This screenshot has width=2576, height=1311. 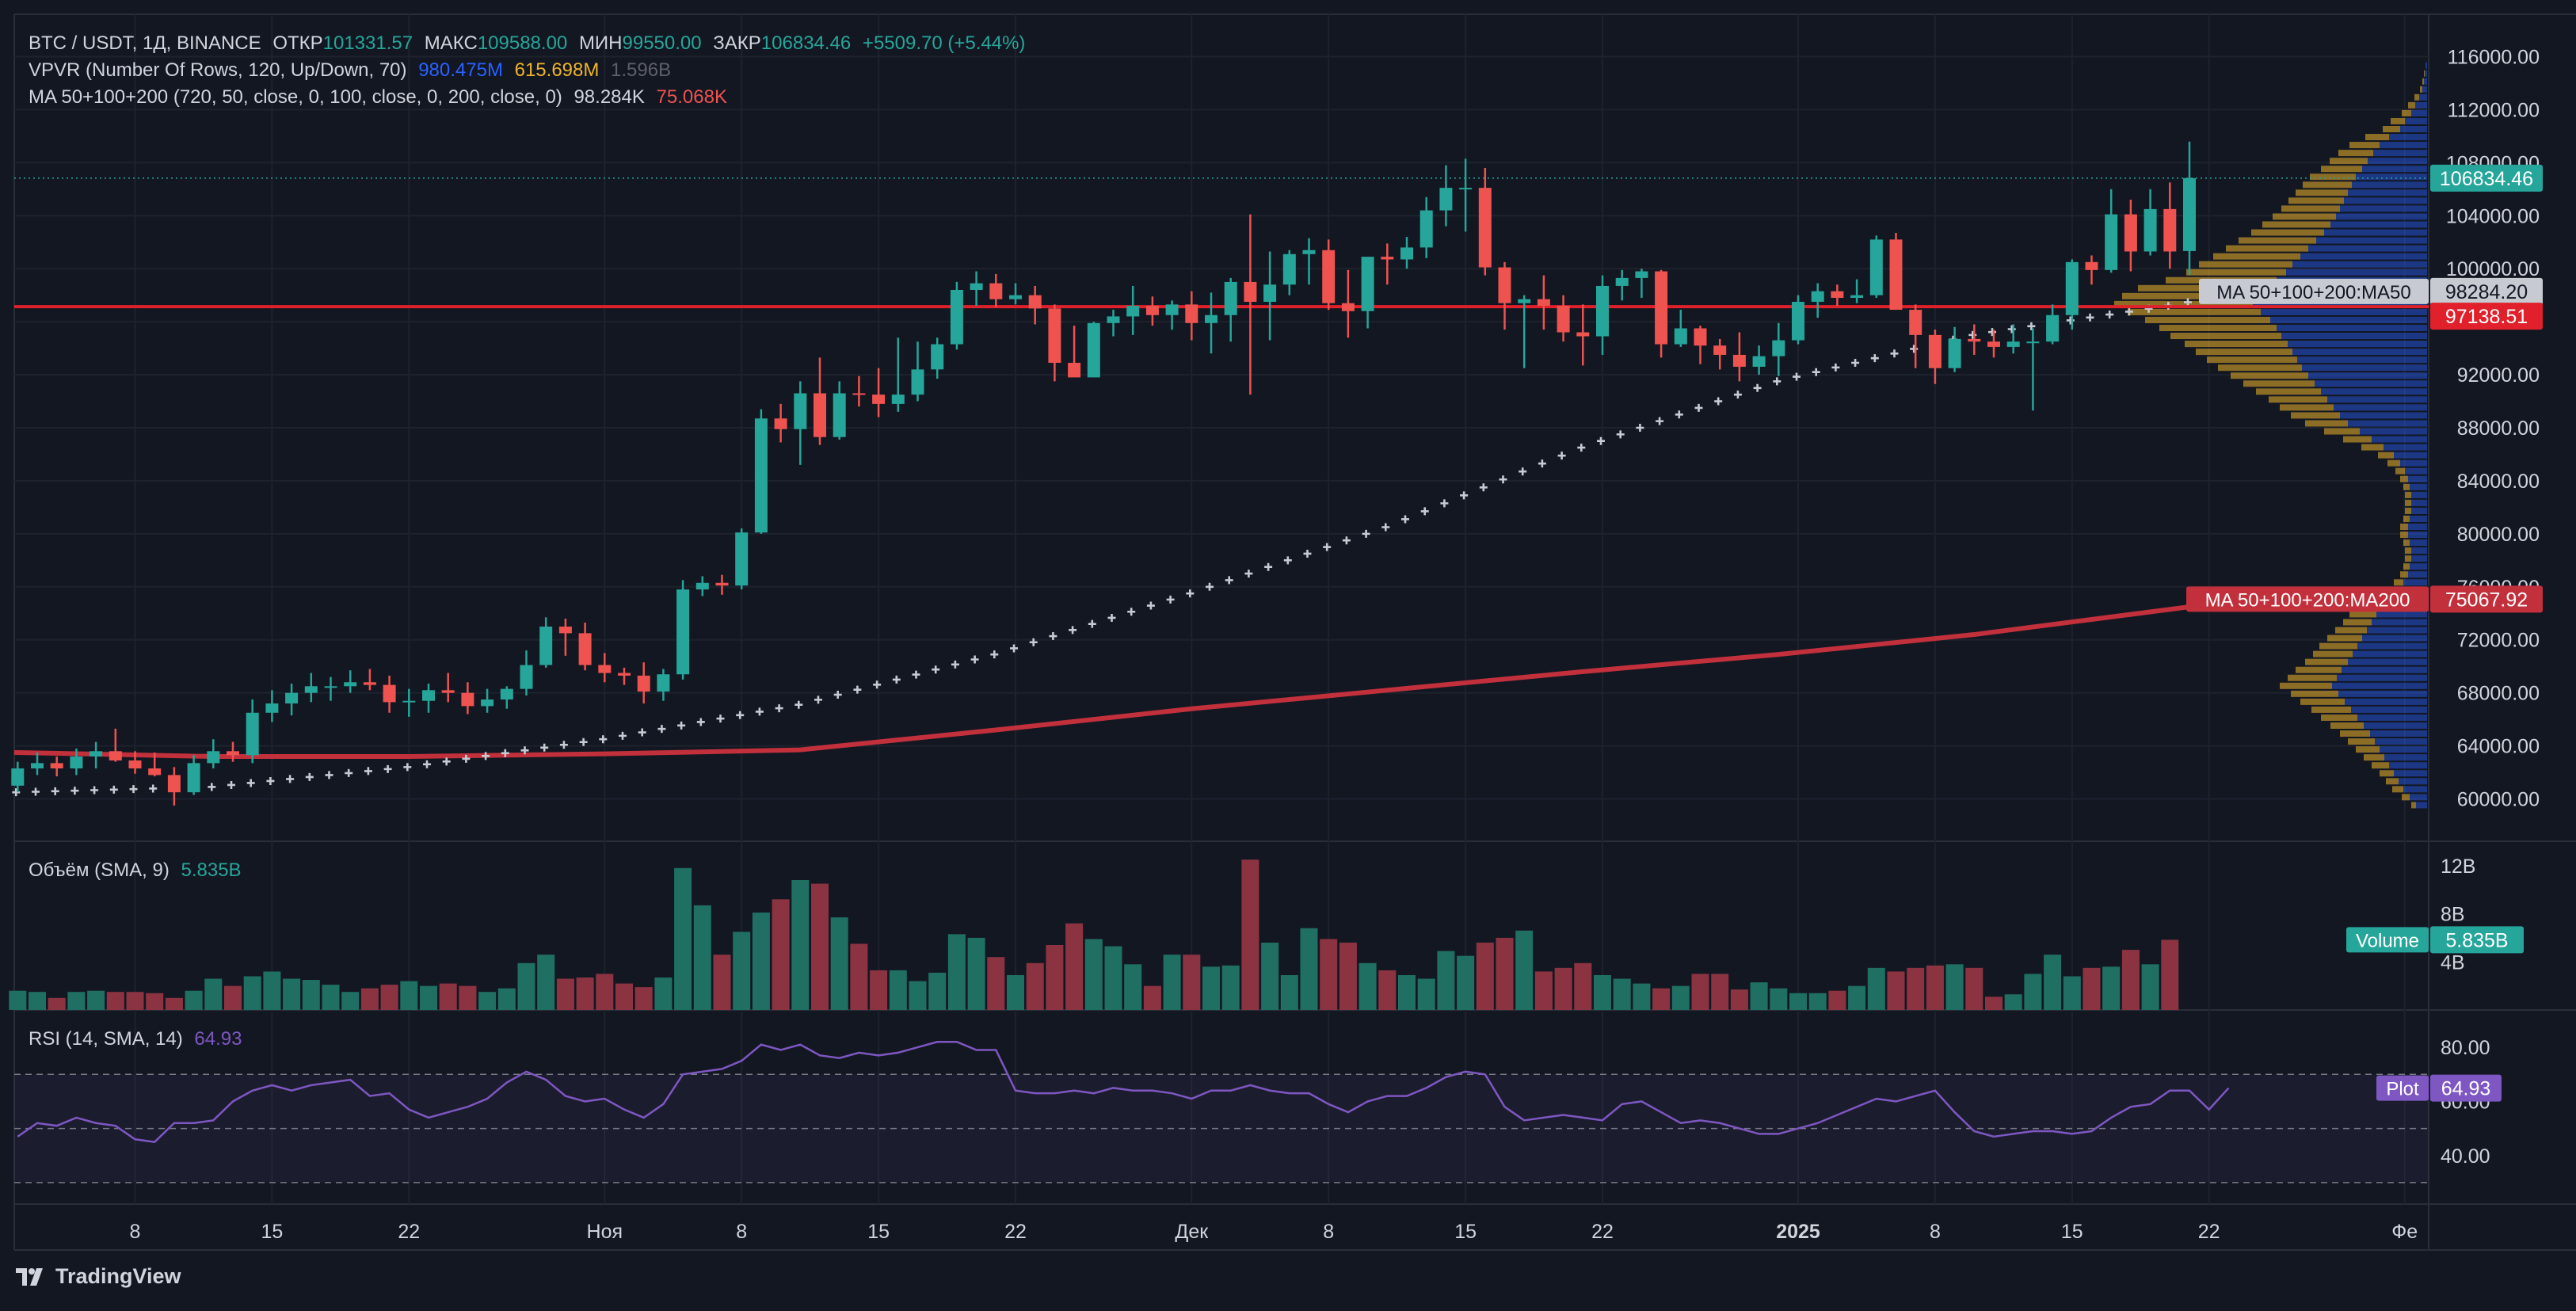 What do you see at coordinates (1221, 243) in the screenshot?
I see `horizontal-line` at bounding box center [1221, 243].